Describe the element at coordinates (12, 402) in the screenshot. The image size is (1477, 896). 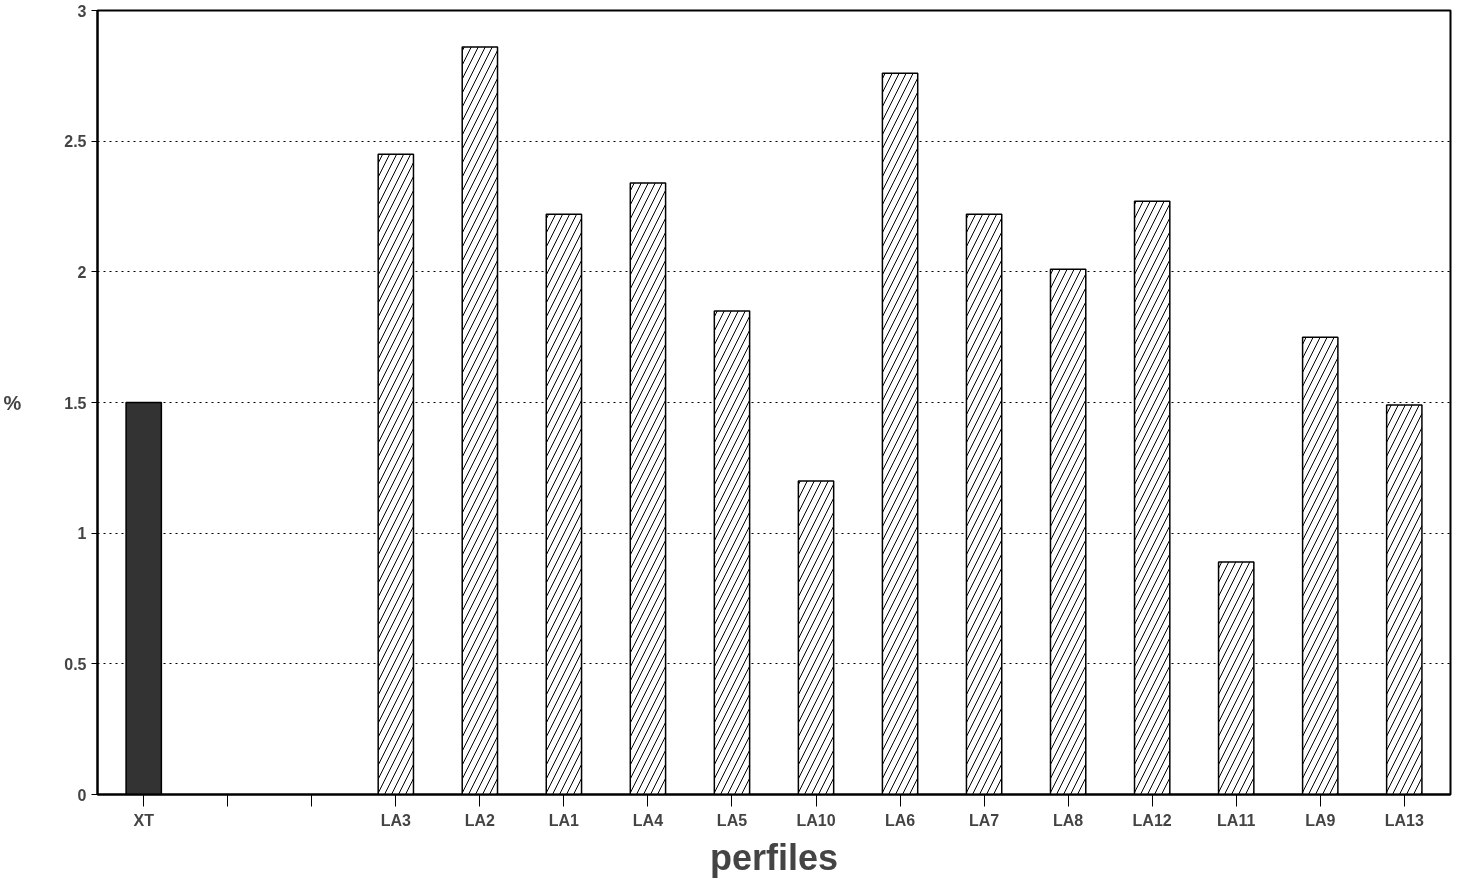
I see `y-axis-title: %` at that location.